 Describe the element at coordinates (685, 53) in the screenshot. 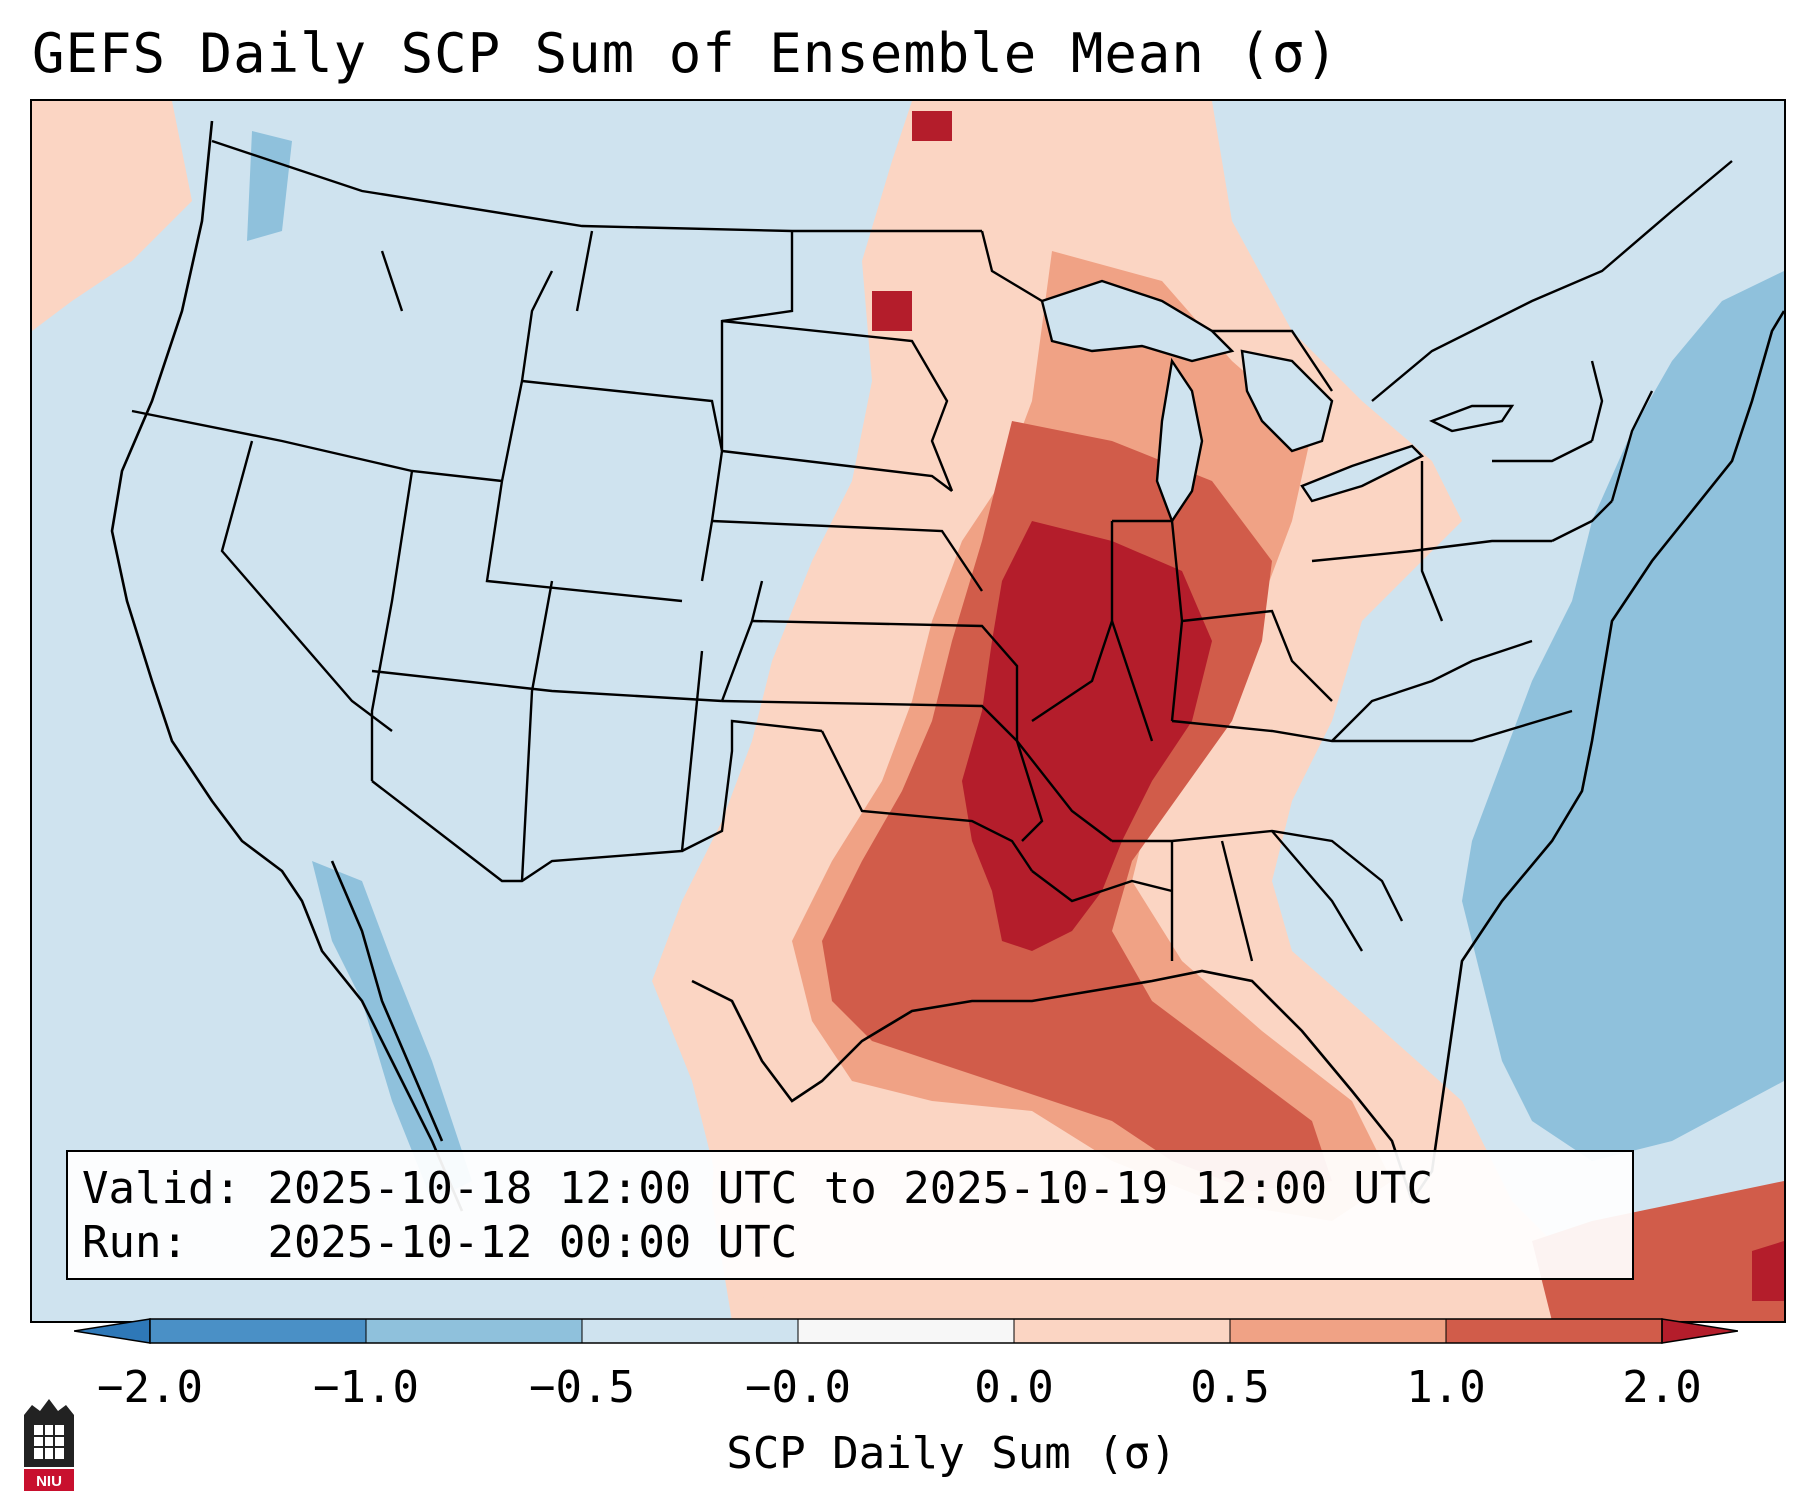

I see `map-title: GEFS Daily SCP Sum of Ensemble Mean (σ)` at that location.